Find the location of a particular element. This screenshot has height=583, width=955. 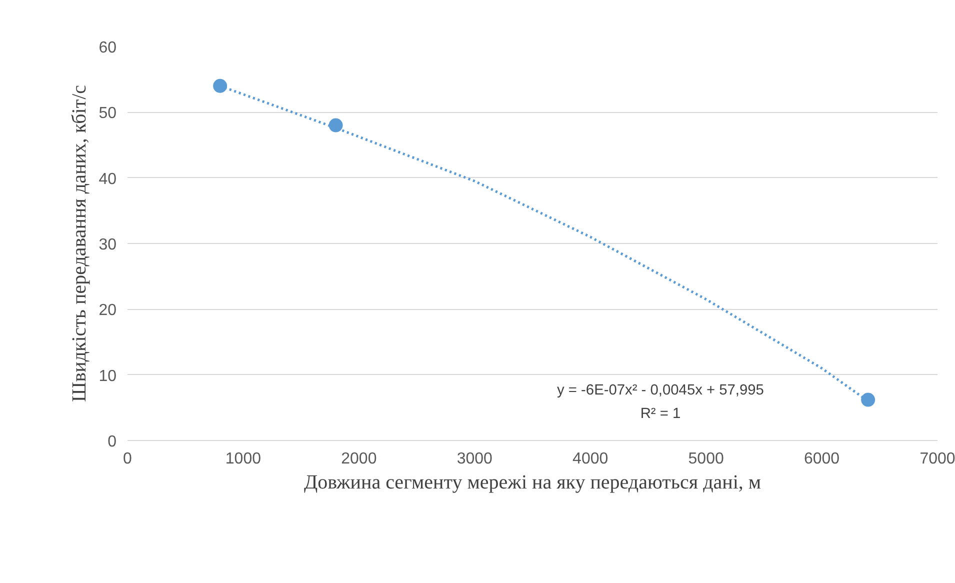

x-tick-label: 1000 is located at coordinates (243, 459).